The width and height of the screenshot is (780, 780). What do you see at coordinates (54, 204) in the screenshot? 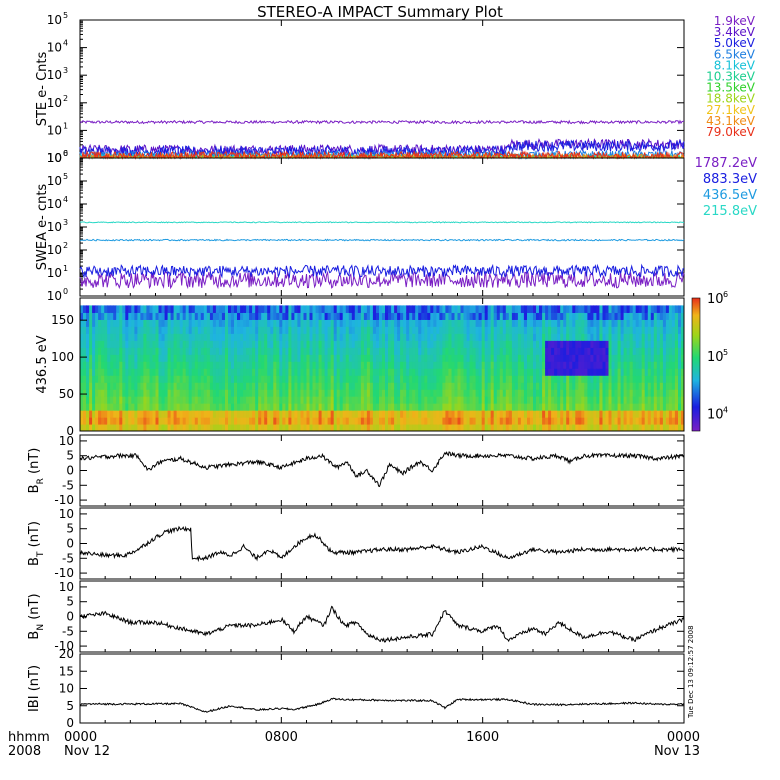
I see `y-tick-label: 10` at bounding box center [54, 204].